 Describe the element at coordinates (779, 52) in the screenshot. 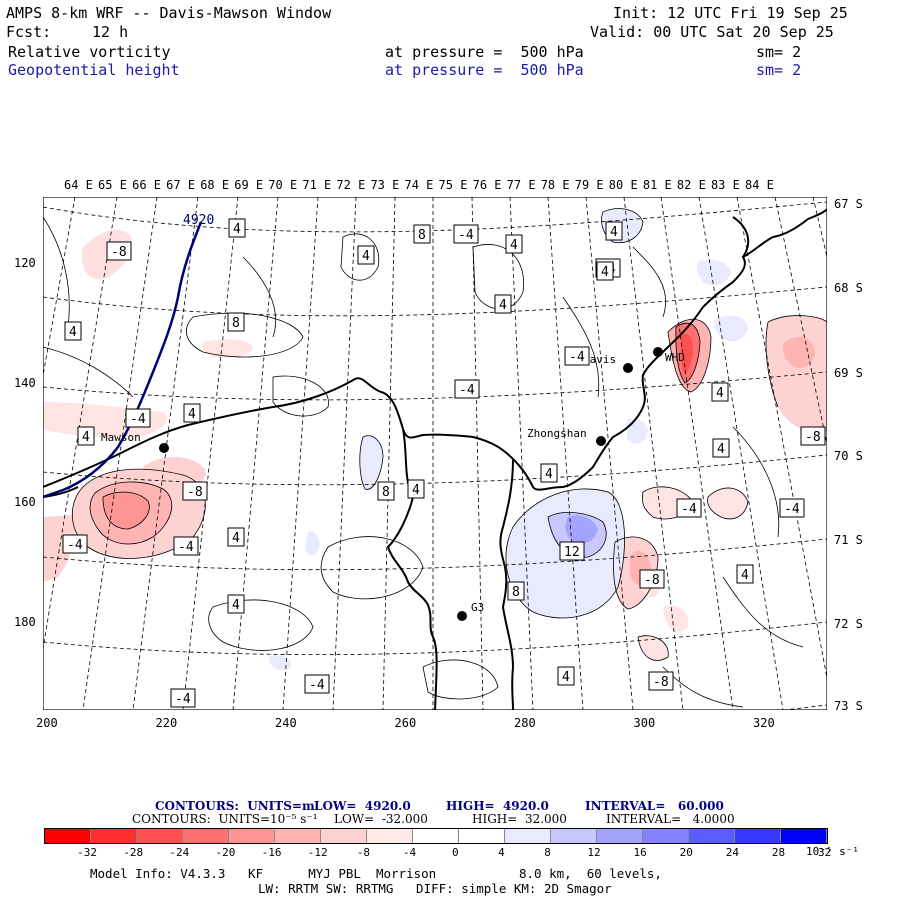

I see `field1-smooth: sm= 2` at that location.